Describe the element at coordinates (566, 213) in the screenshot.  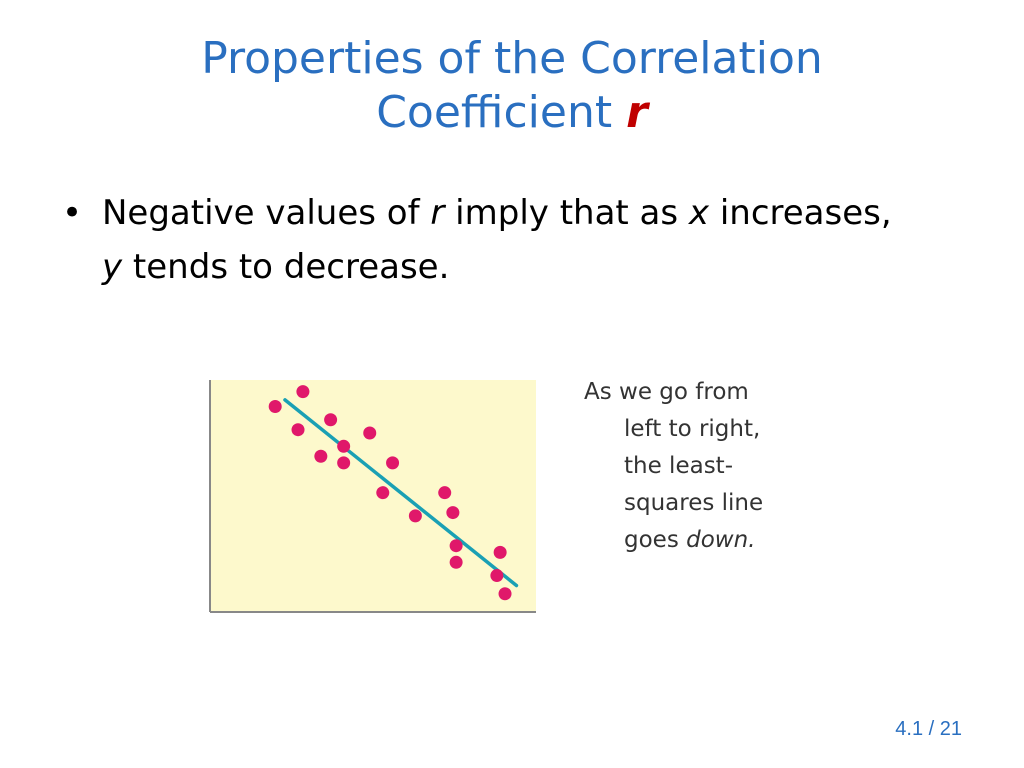
I see `bullet-part-2: imply that as` at that location.